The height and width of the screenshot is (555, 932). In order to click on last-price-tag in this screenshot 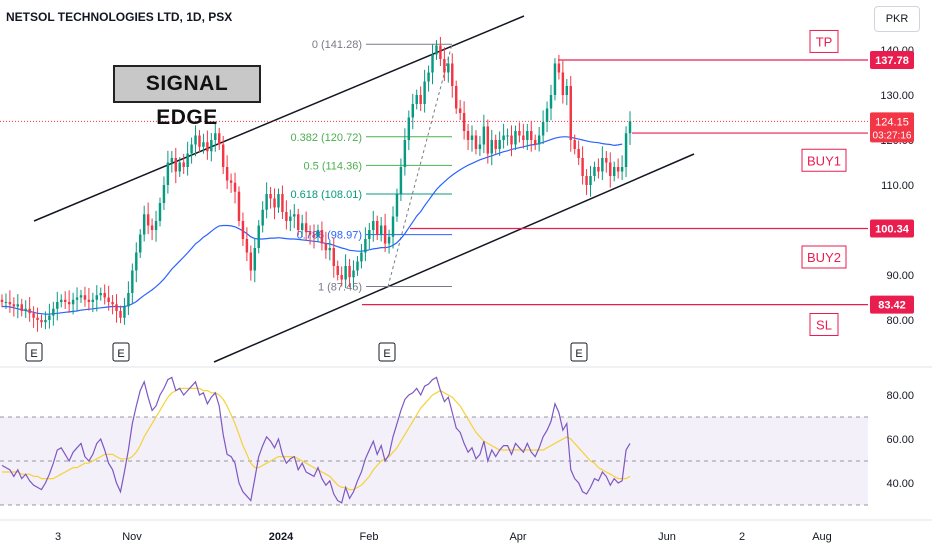, I will do `click(892, 127)`.